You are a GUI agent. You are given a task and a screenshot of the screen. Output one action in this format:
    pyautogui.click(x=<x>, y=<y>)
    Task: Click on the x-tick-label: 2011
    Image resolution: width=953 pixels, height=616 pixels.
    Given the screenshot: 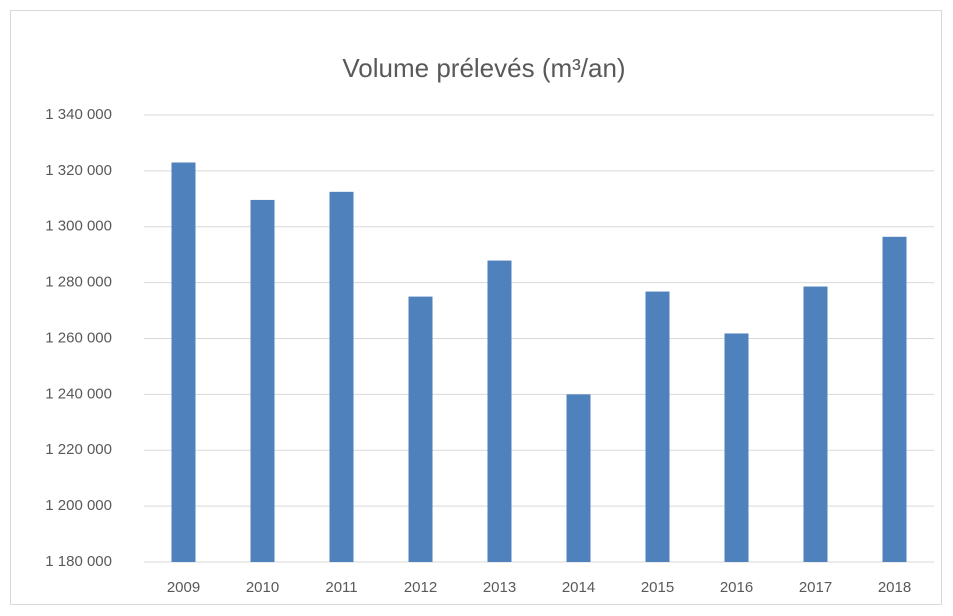 What is the action you would take?
    pyautogui.click(x=341, y=587)
    